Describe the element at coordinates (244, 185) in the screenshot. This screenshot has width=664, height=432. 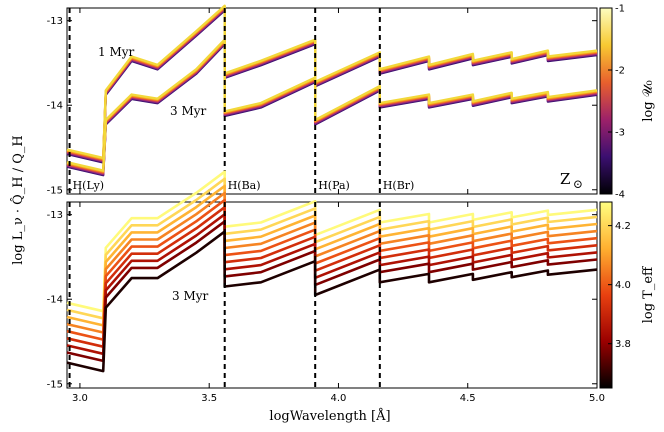
I see `edge-label: H(Ba)` at that location.